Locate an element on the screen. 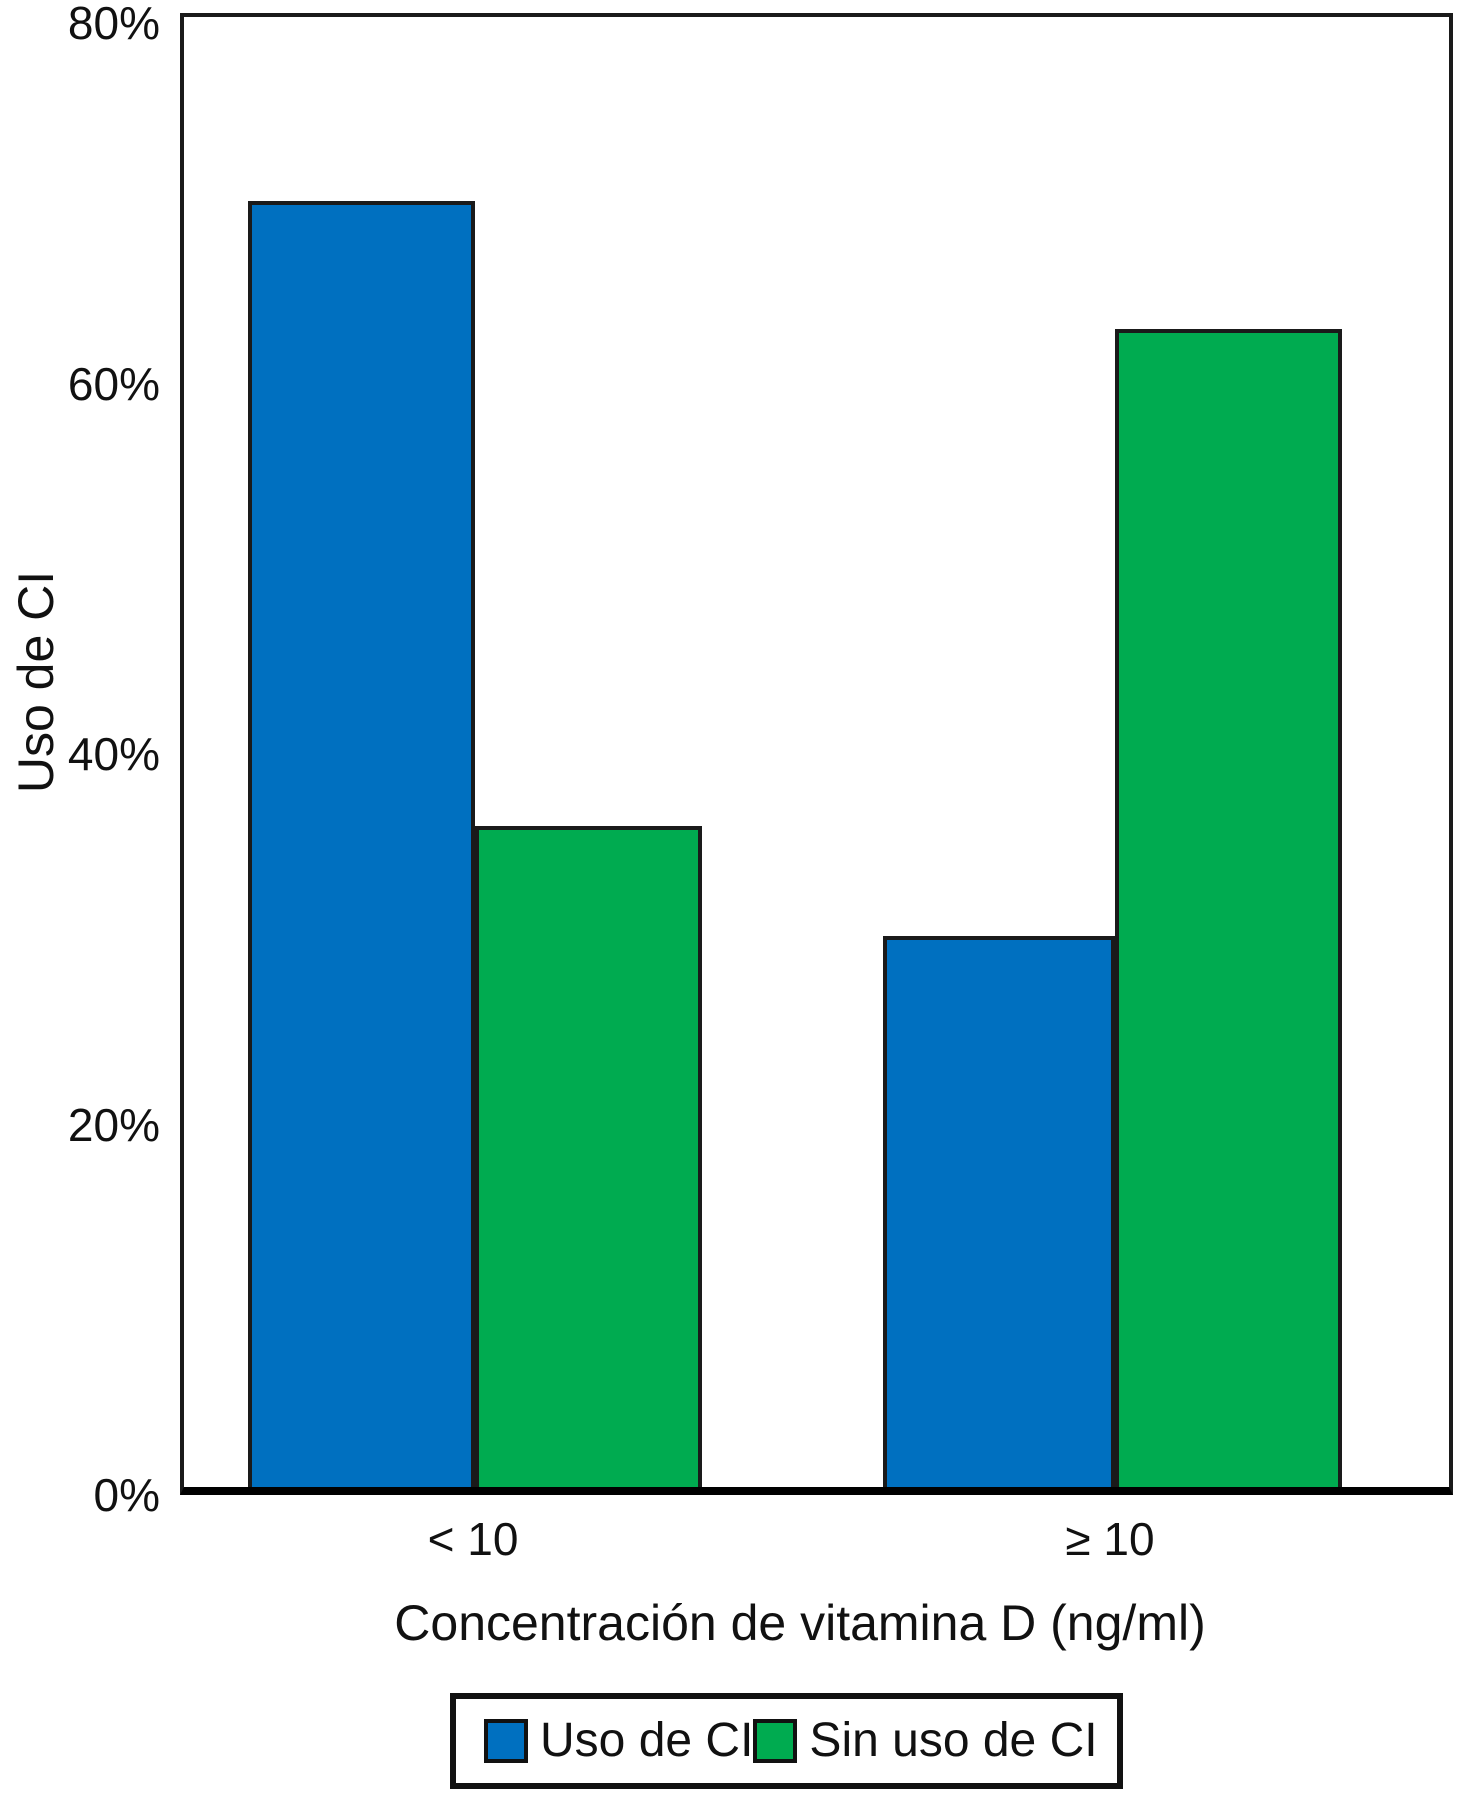 The width and height of the screenshot is (1457, 1793). x-tick-label-gte10: ≥ 10 is located at coordinates (1110, 1539).